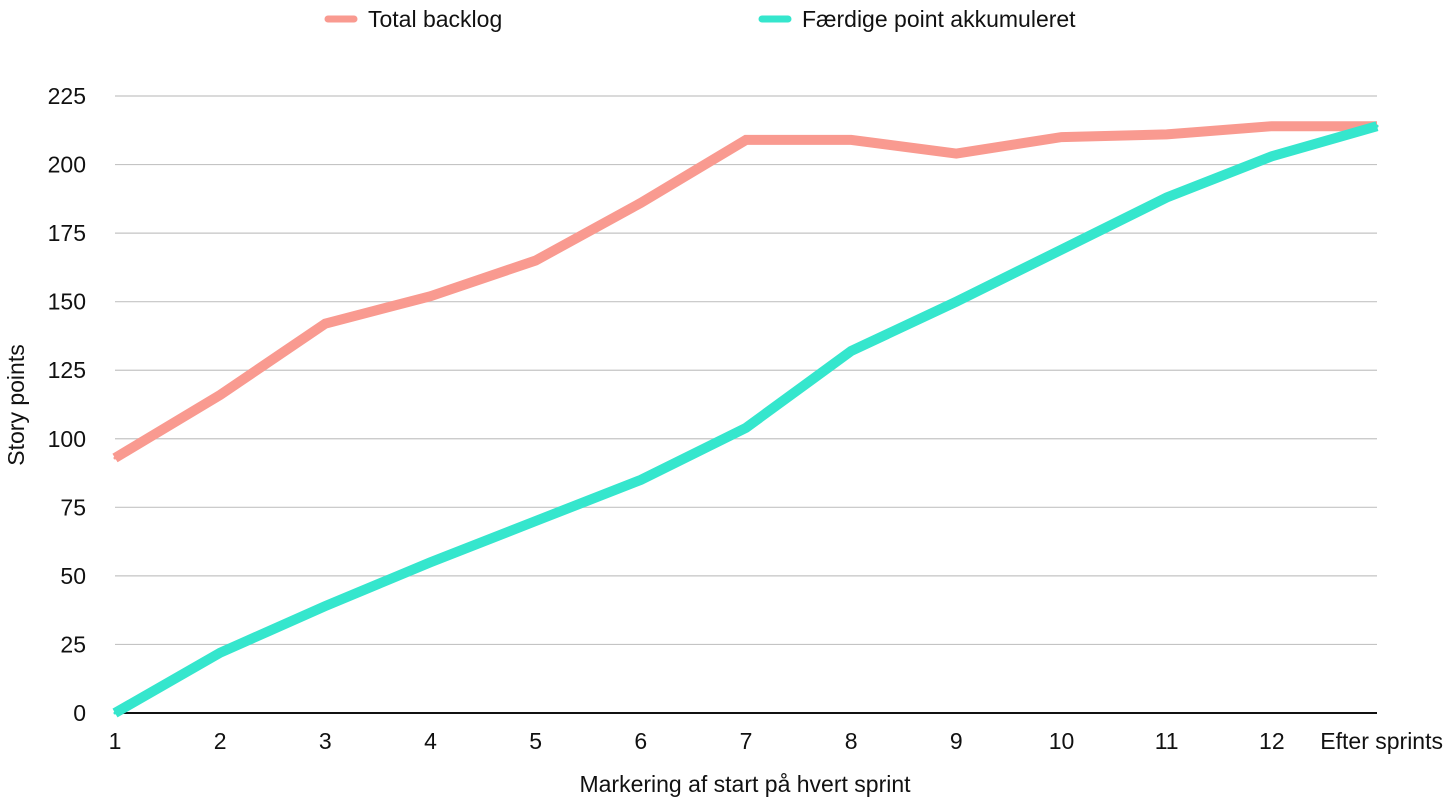 This screenshot has width=1450, height=806. I want to click on y-tick-label-150: 150, so click(67, 302).